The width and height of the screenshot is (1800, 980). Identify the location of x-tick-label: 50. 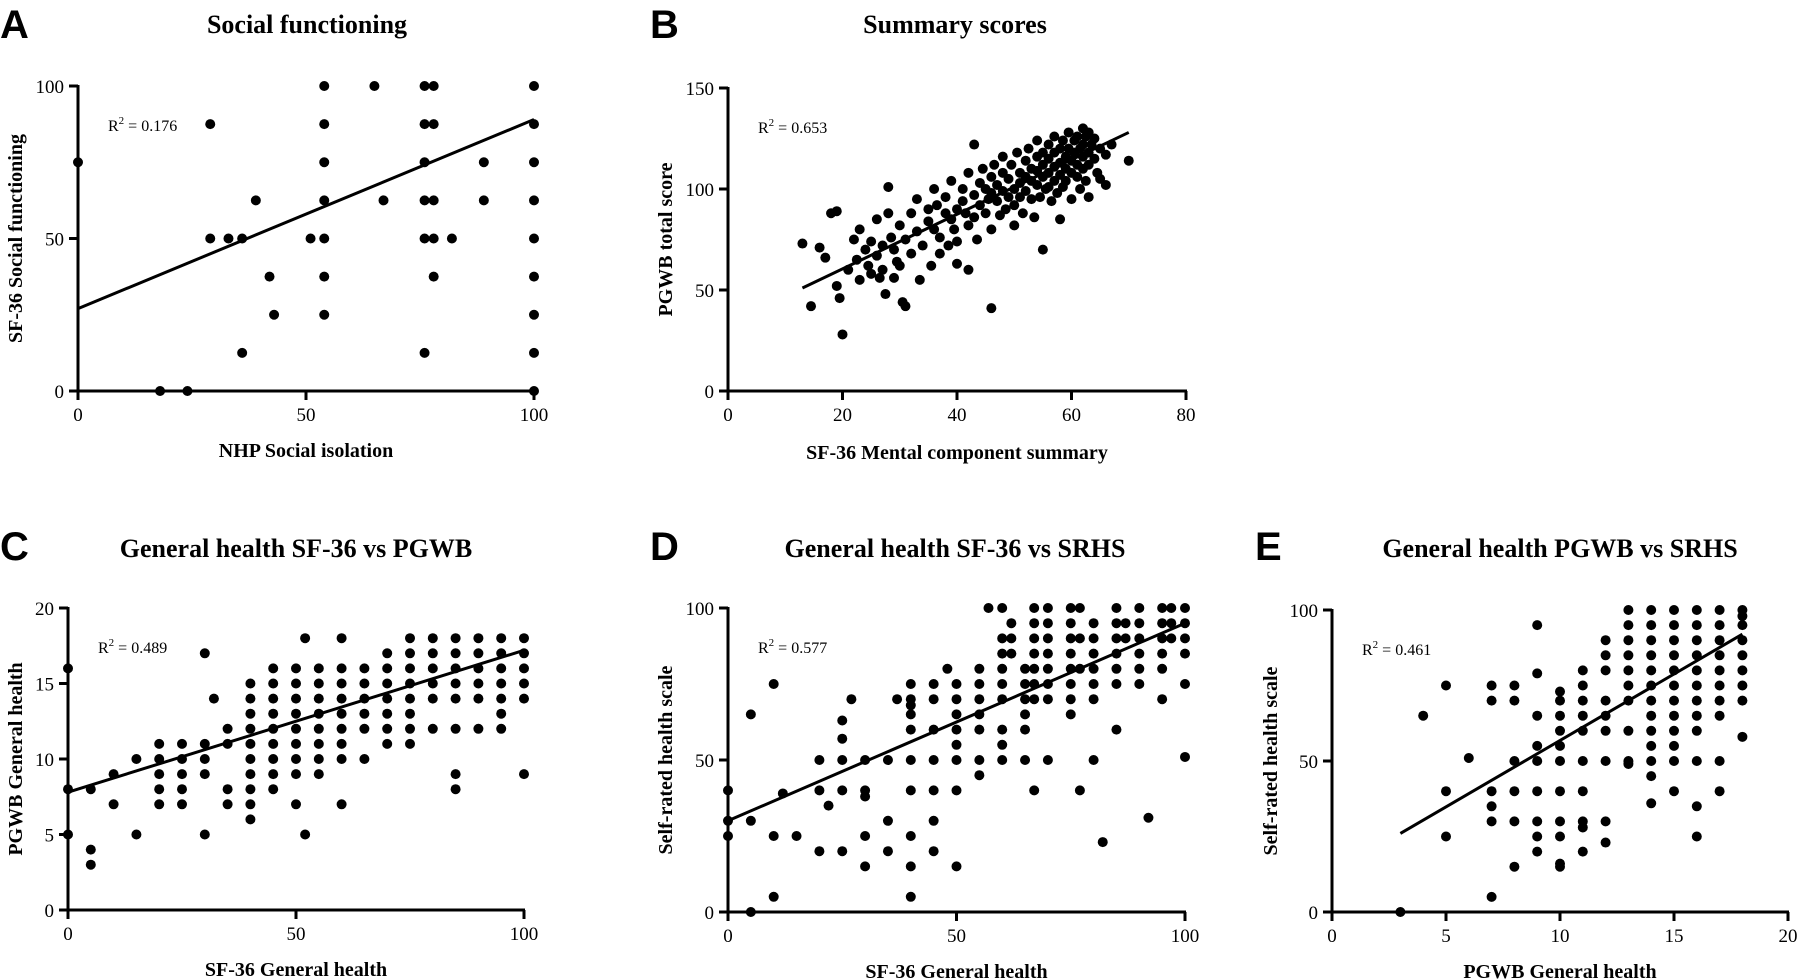
(296, 934).